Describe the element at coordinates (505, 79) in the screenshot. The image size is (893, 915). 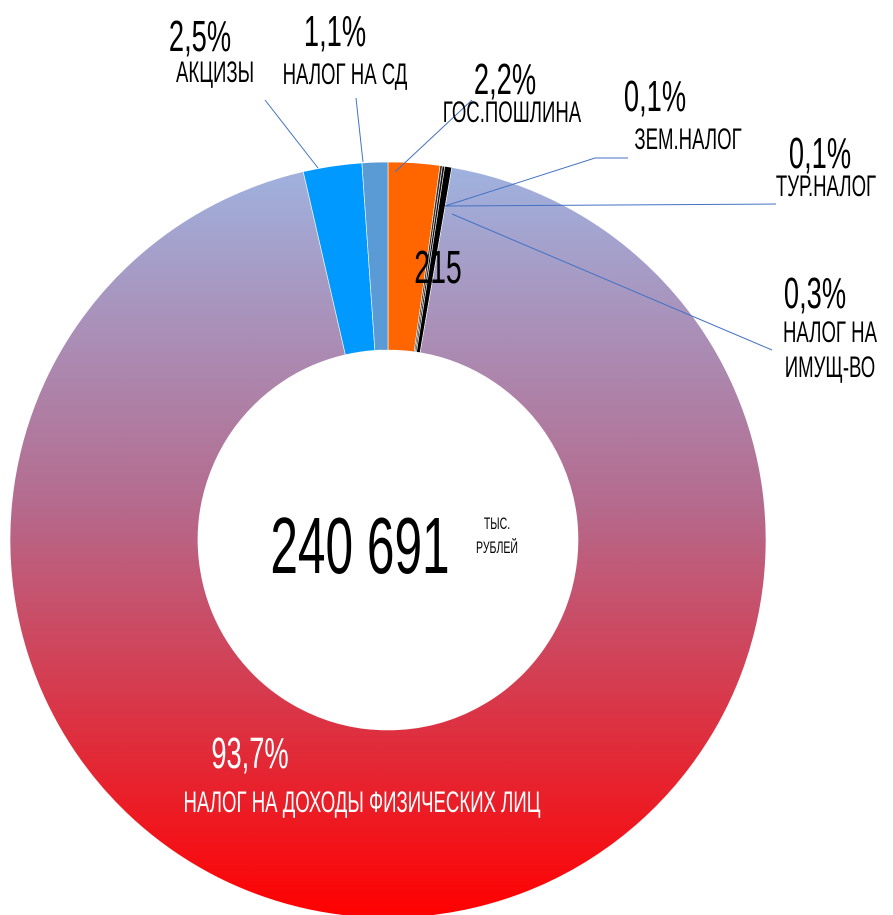
I see `value-label: 2,2%` at that location.